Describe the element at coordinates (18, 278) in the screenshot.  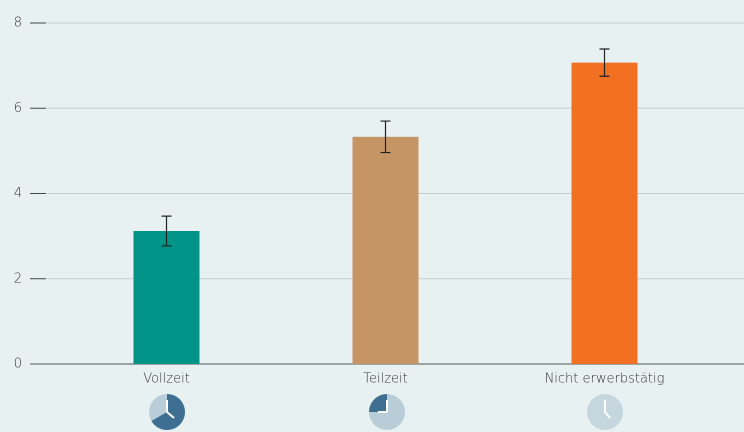
I see `y-tick-label: 2` at that location.